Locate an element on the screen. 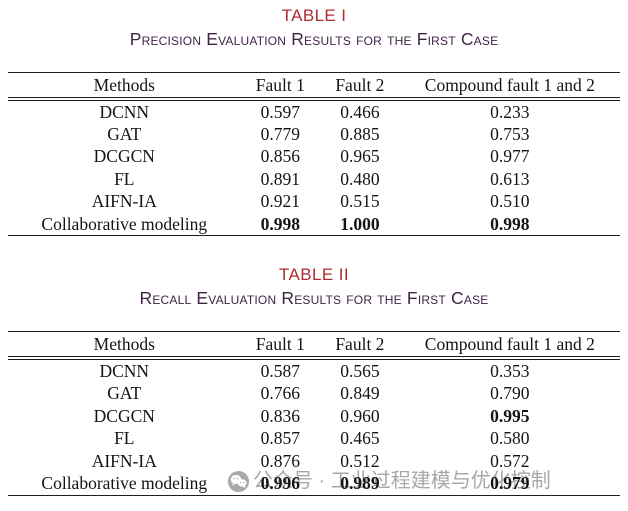 The height and width of the screenshot is (511, 628). value-cell: 0.790 is located at coordinates (510, 393).